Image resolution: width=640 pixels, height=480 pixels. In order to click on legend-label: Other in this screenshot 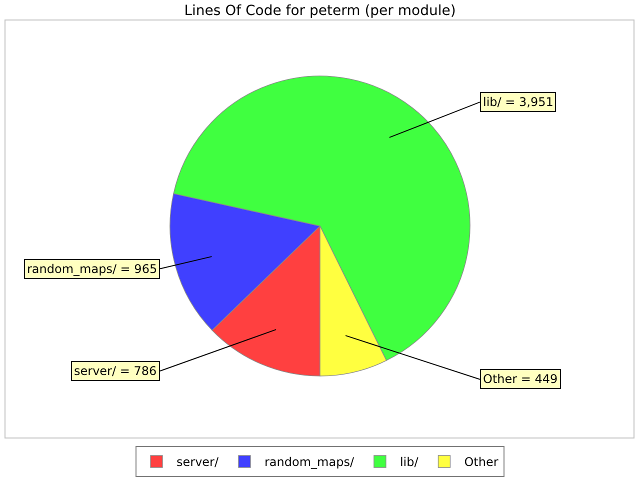, I will do `click(481, 462)`.